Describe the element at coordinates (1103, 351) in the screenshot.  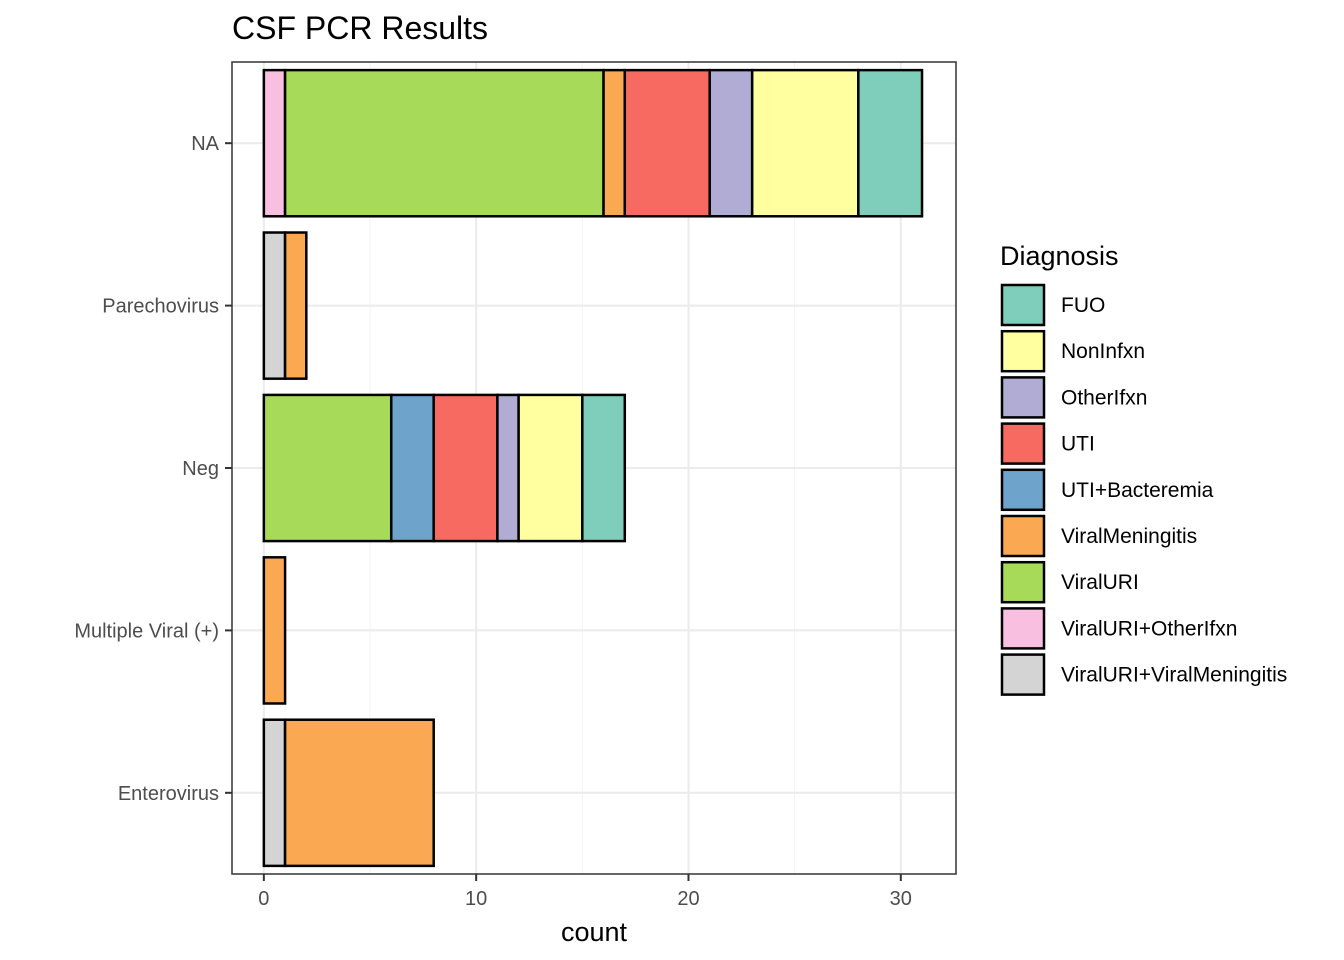
I see `legend-label: NonInfxn` at that location.